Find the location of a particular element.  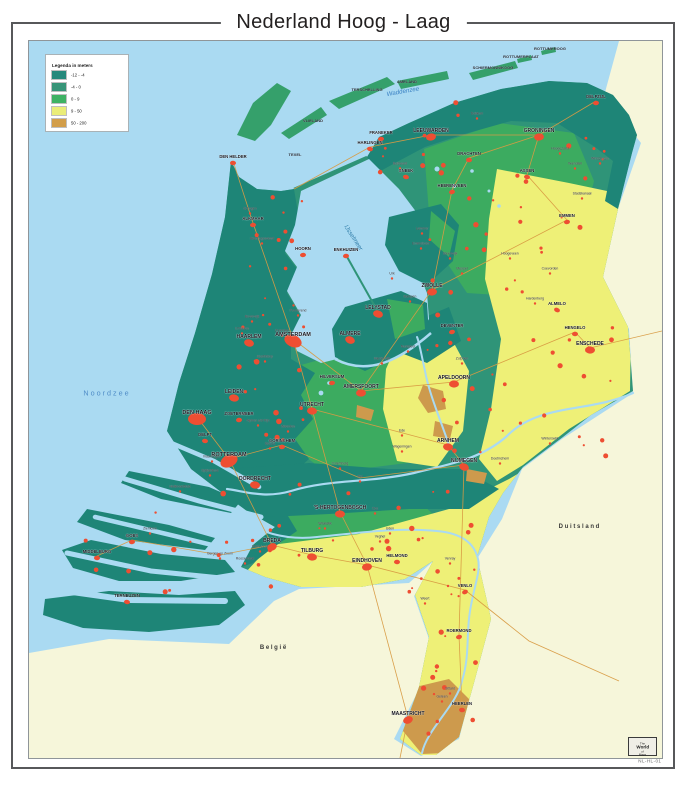

logo-line-2: World is located at coordinates (643, 747).